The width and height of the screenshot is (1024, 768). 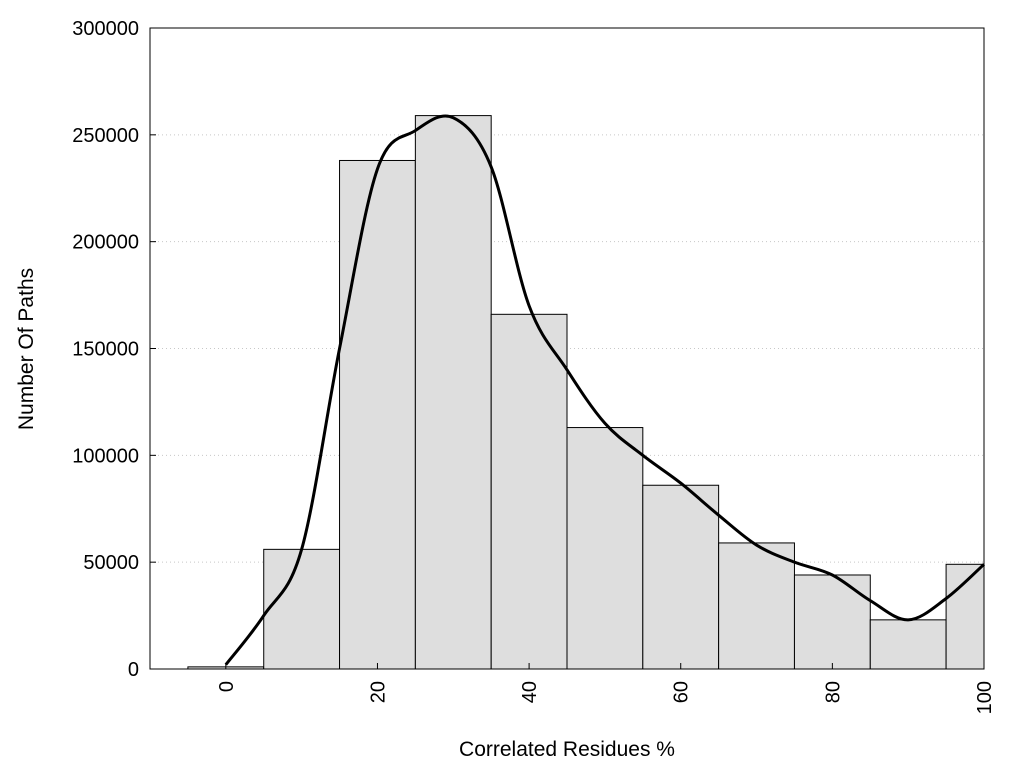 What do you see at coordinates (111, 563) in the screenshot?
I see `y-tick-label: 50000` at bounding box center [111, 563].